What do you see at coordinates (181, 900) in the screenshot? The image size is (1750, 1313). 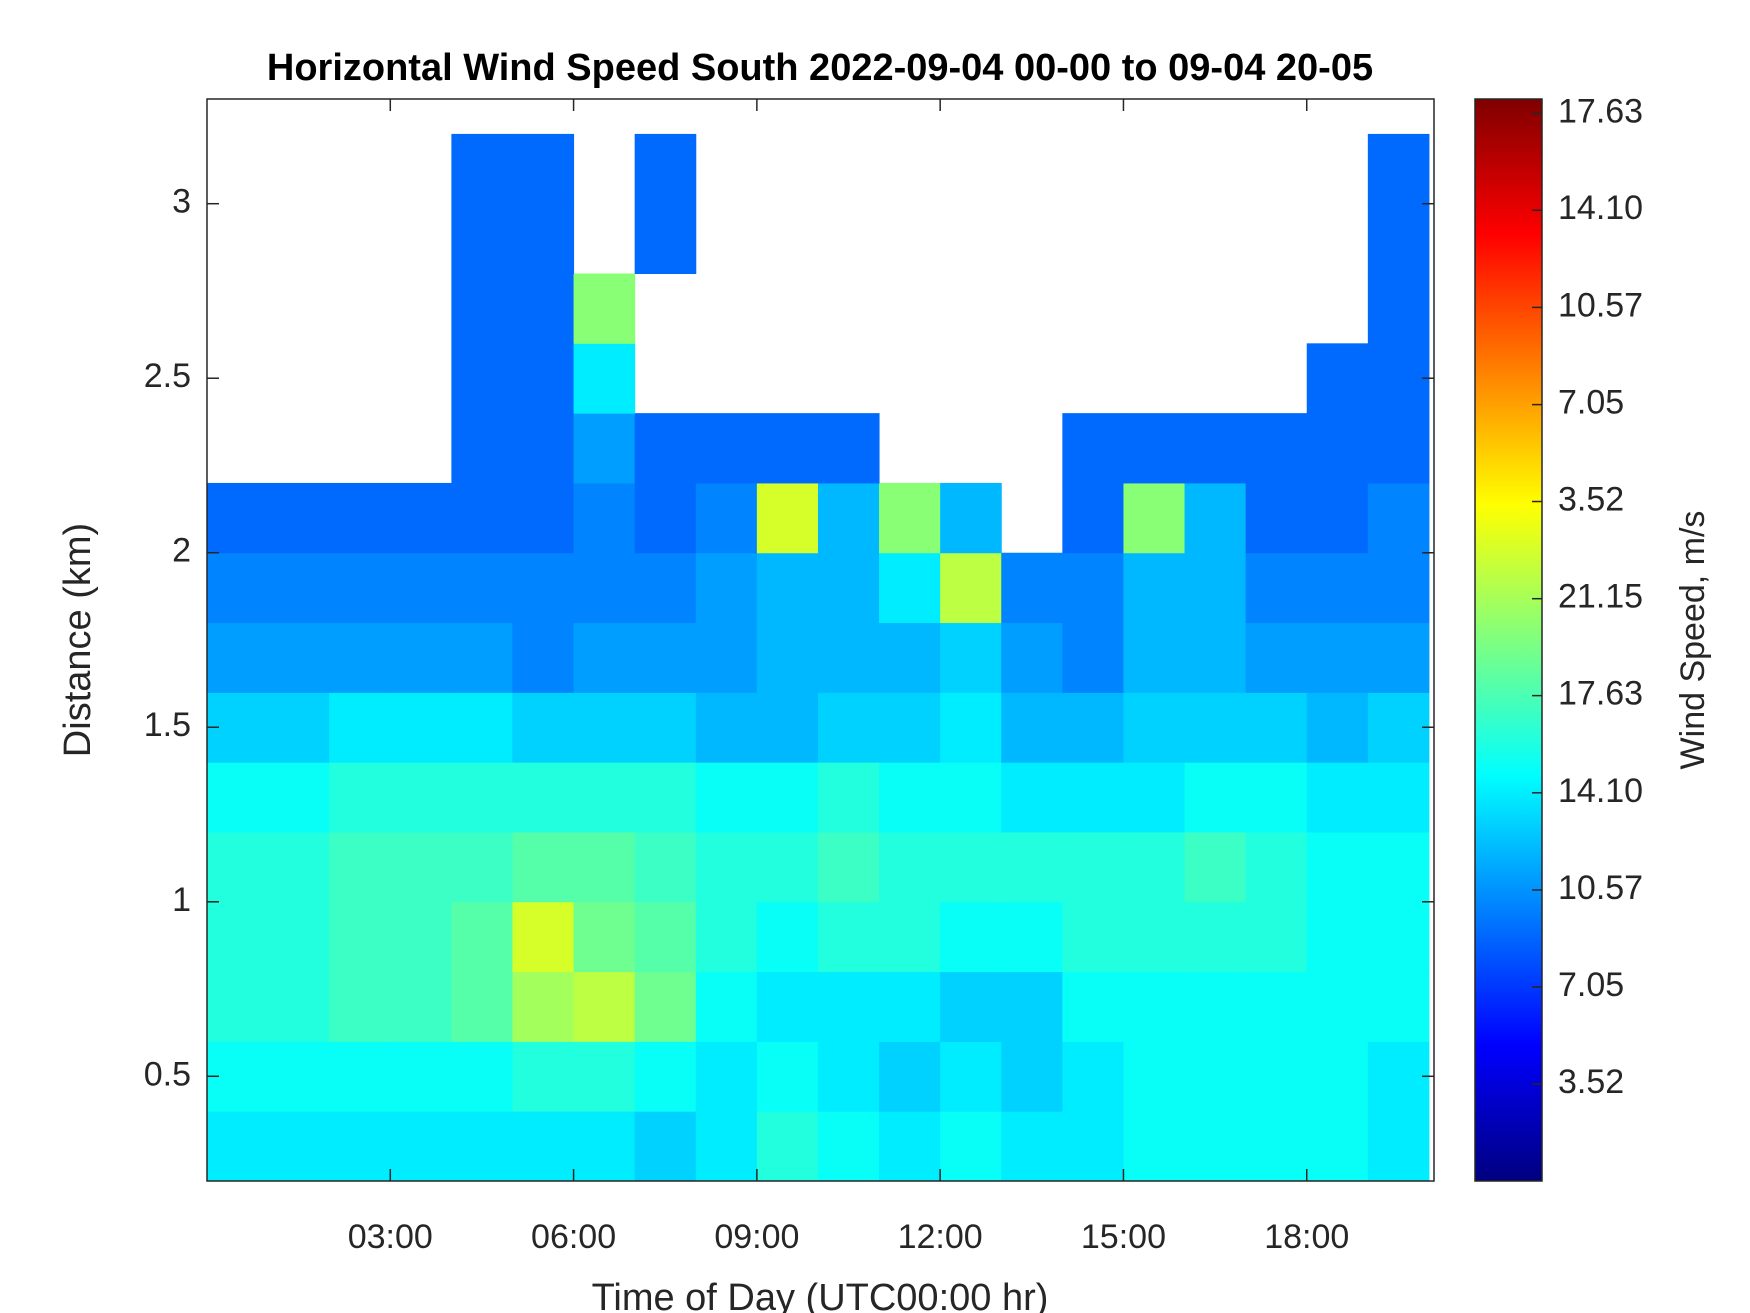 I see `y-tick-label: 1` at bounding box center [181, 900].